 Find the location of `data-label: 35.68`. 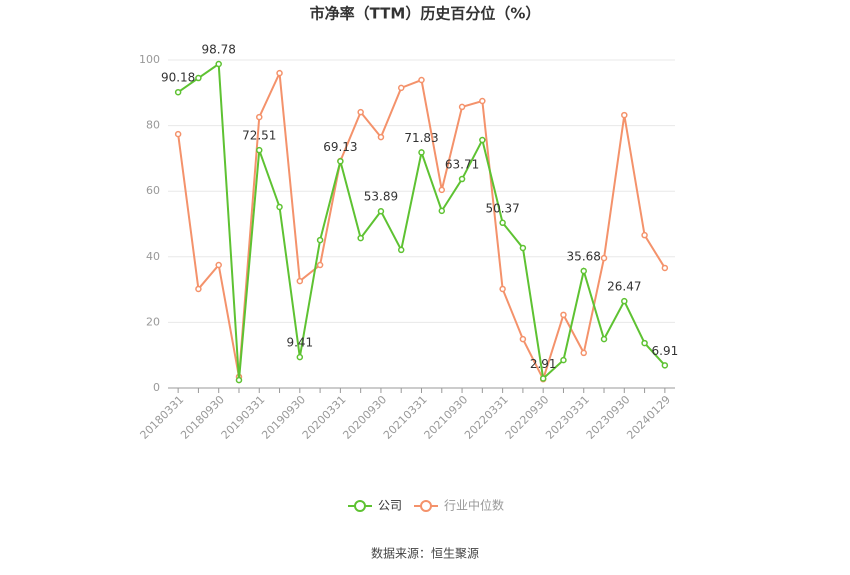

data-label: 35.68 is located at coordinates (584, 256).